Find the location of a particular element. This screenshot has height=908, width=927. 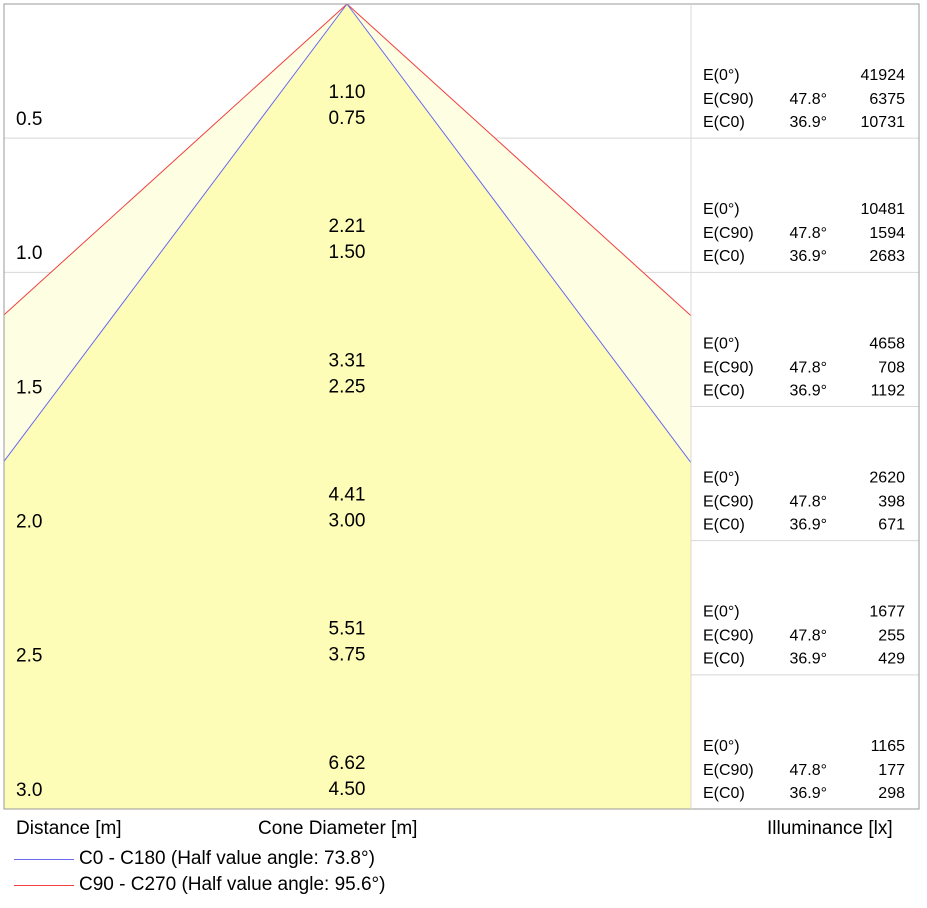

cone-diameter-c90-label: 5.51 is located at coordinates (347, 629).